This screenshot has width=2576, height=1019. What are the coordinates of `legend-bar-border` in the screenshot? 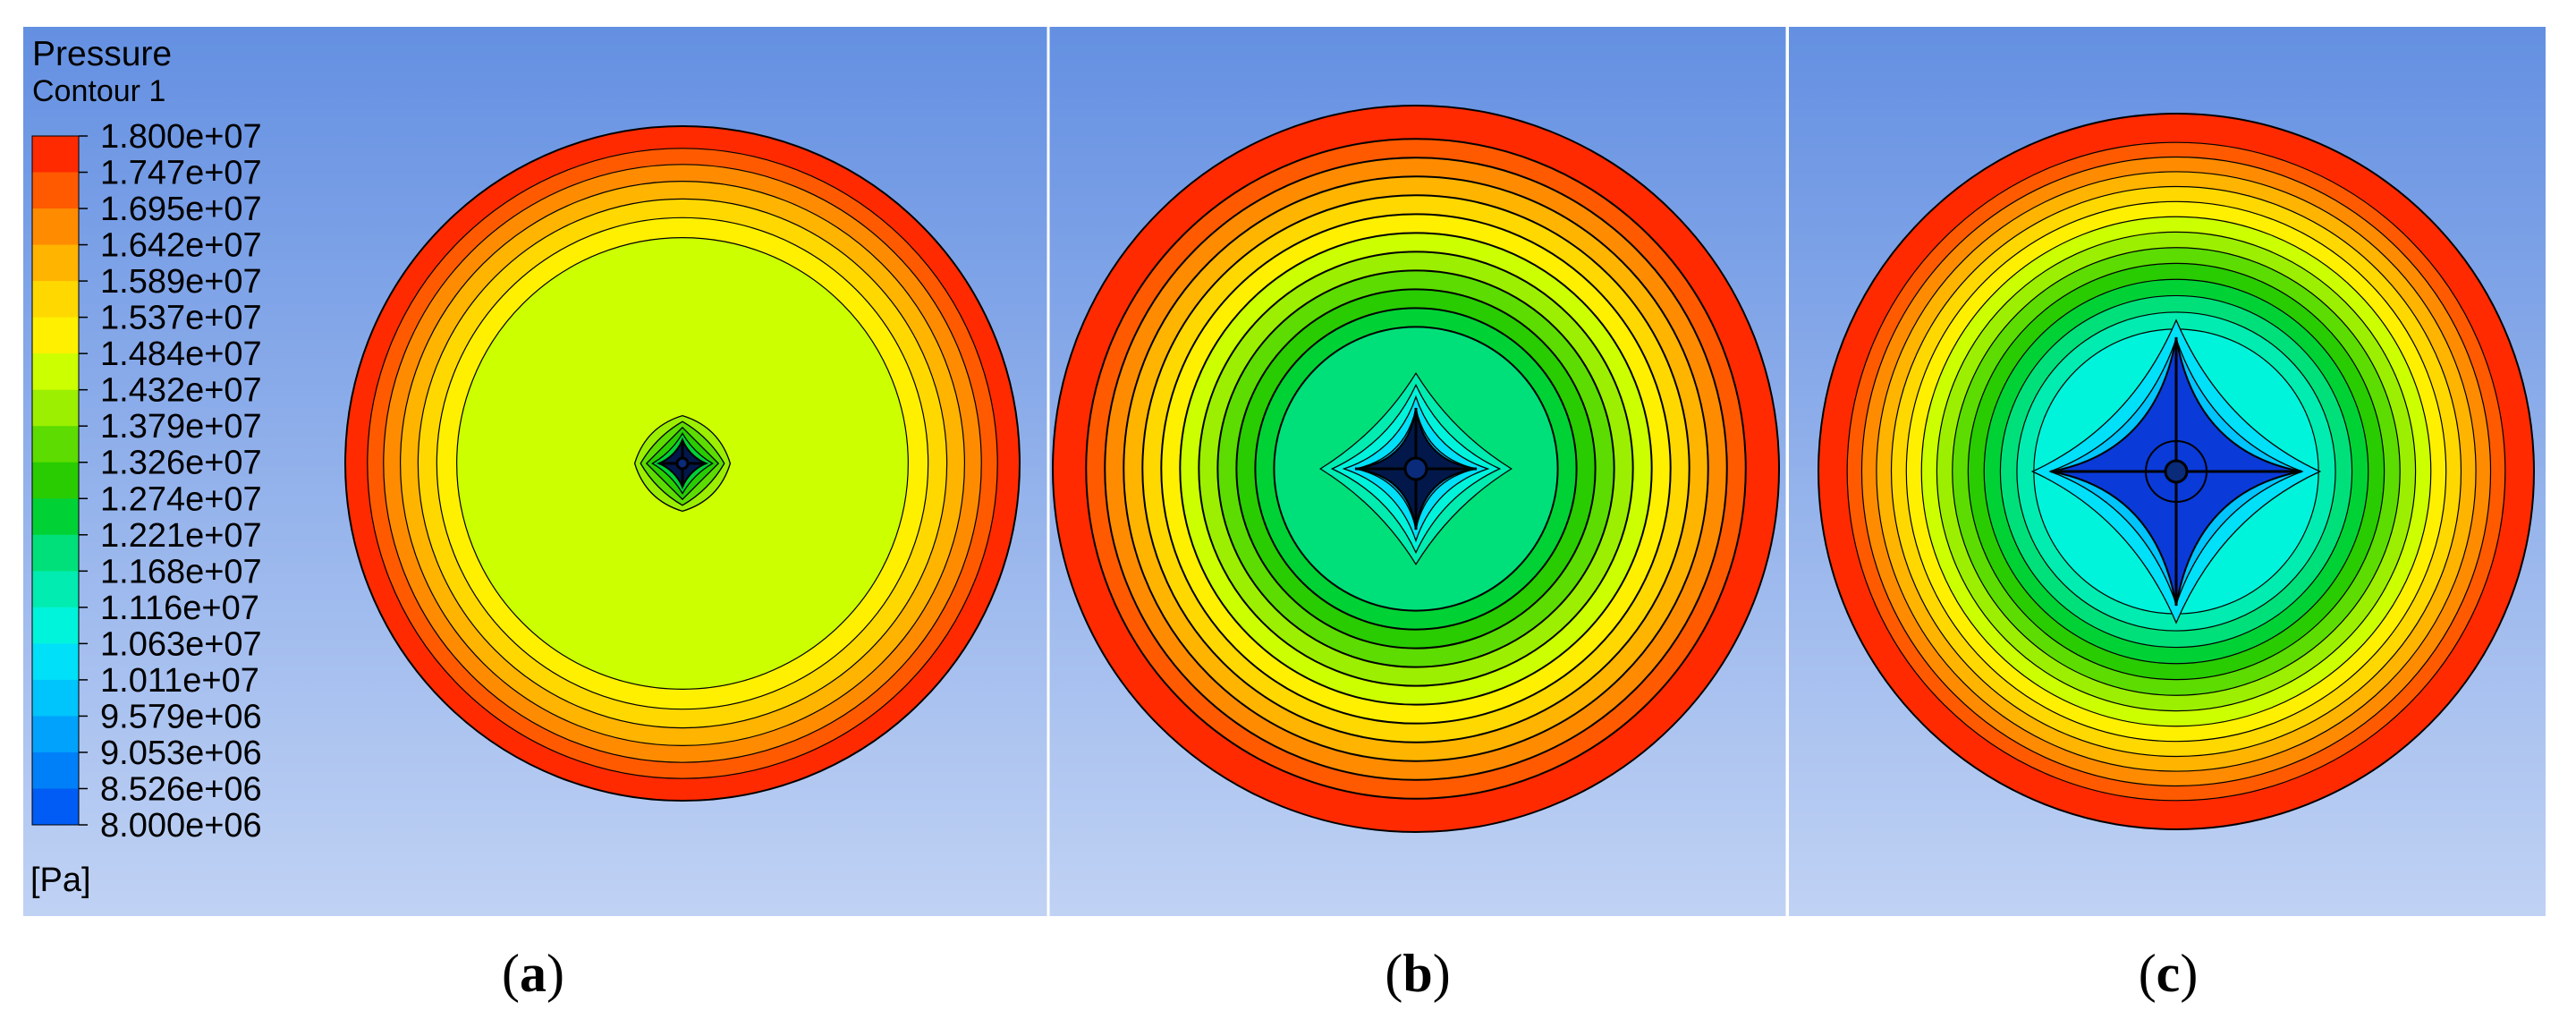 It's located at (55, 480).